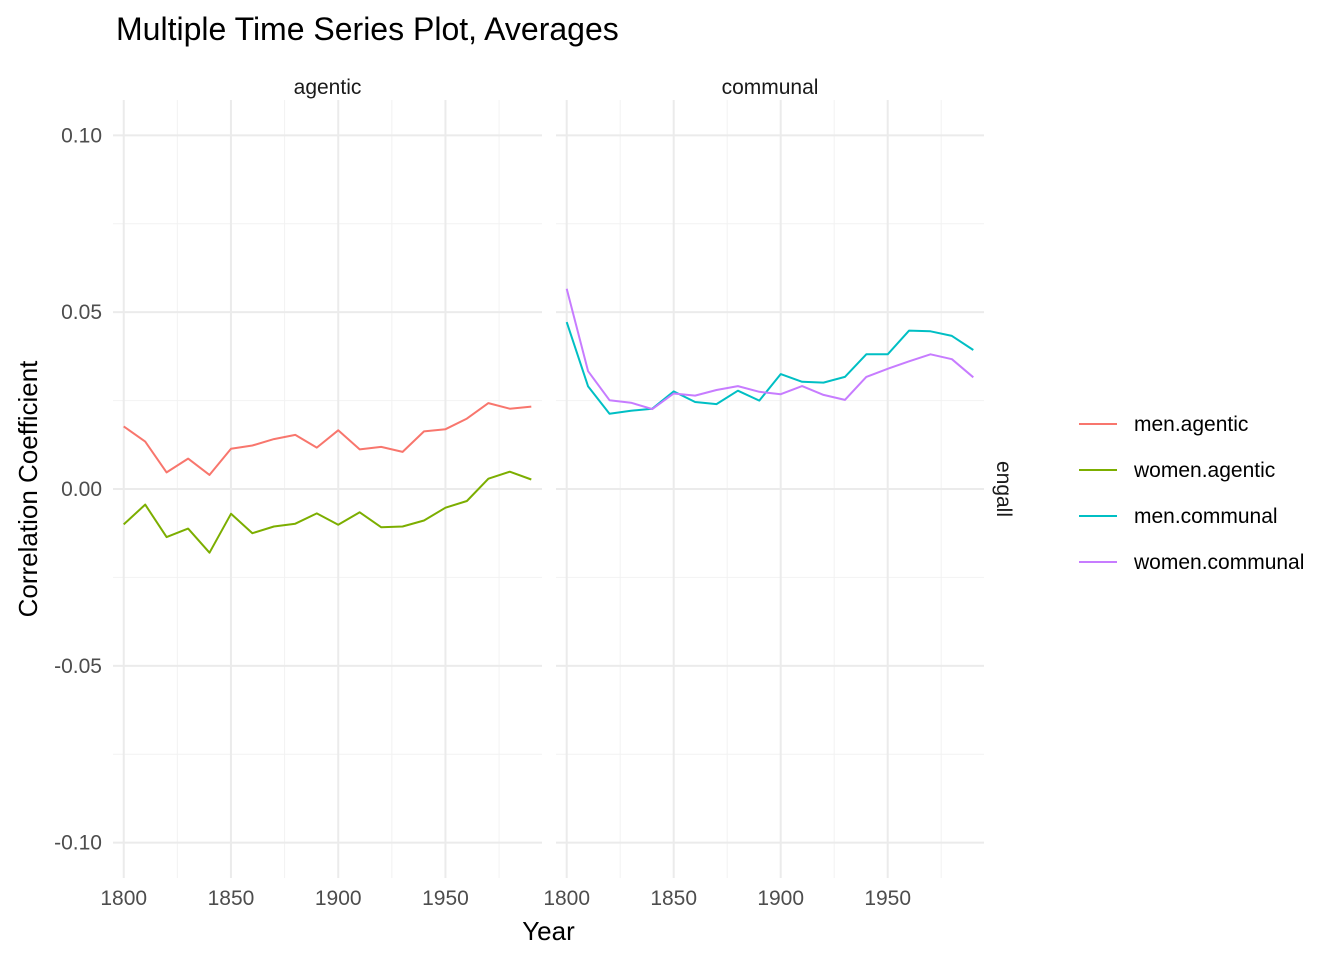 The height and width of the screenshot is (960, 1344). I want to click on agentic-x-tick-label-1900: 1900, so click(338, 898).